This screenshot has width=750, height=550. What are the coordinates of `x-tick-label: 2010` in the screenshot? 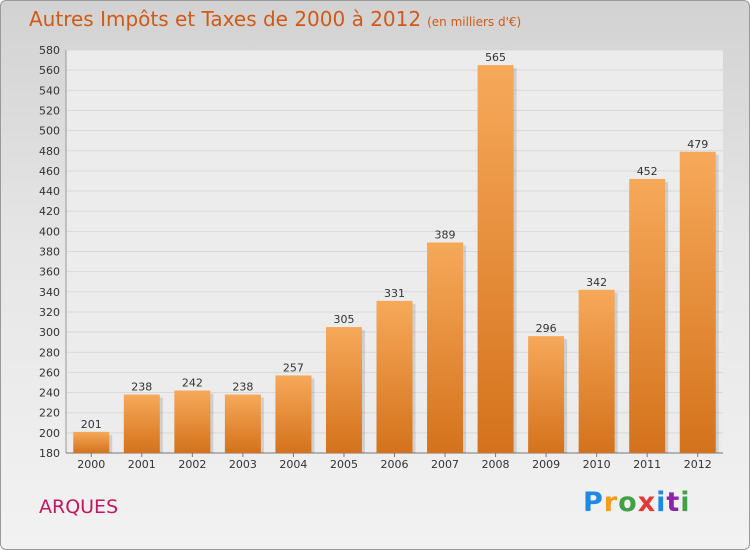 It's located at (597, 464).